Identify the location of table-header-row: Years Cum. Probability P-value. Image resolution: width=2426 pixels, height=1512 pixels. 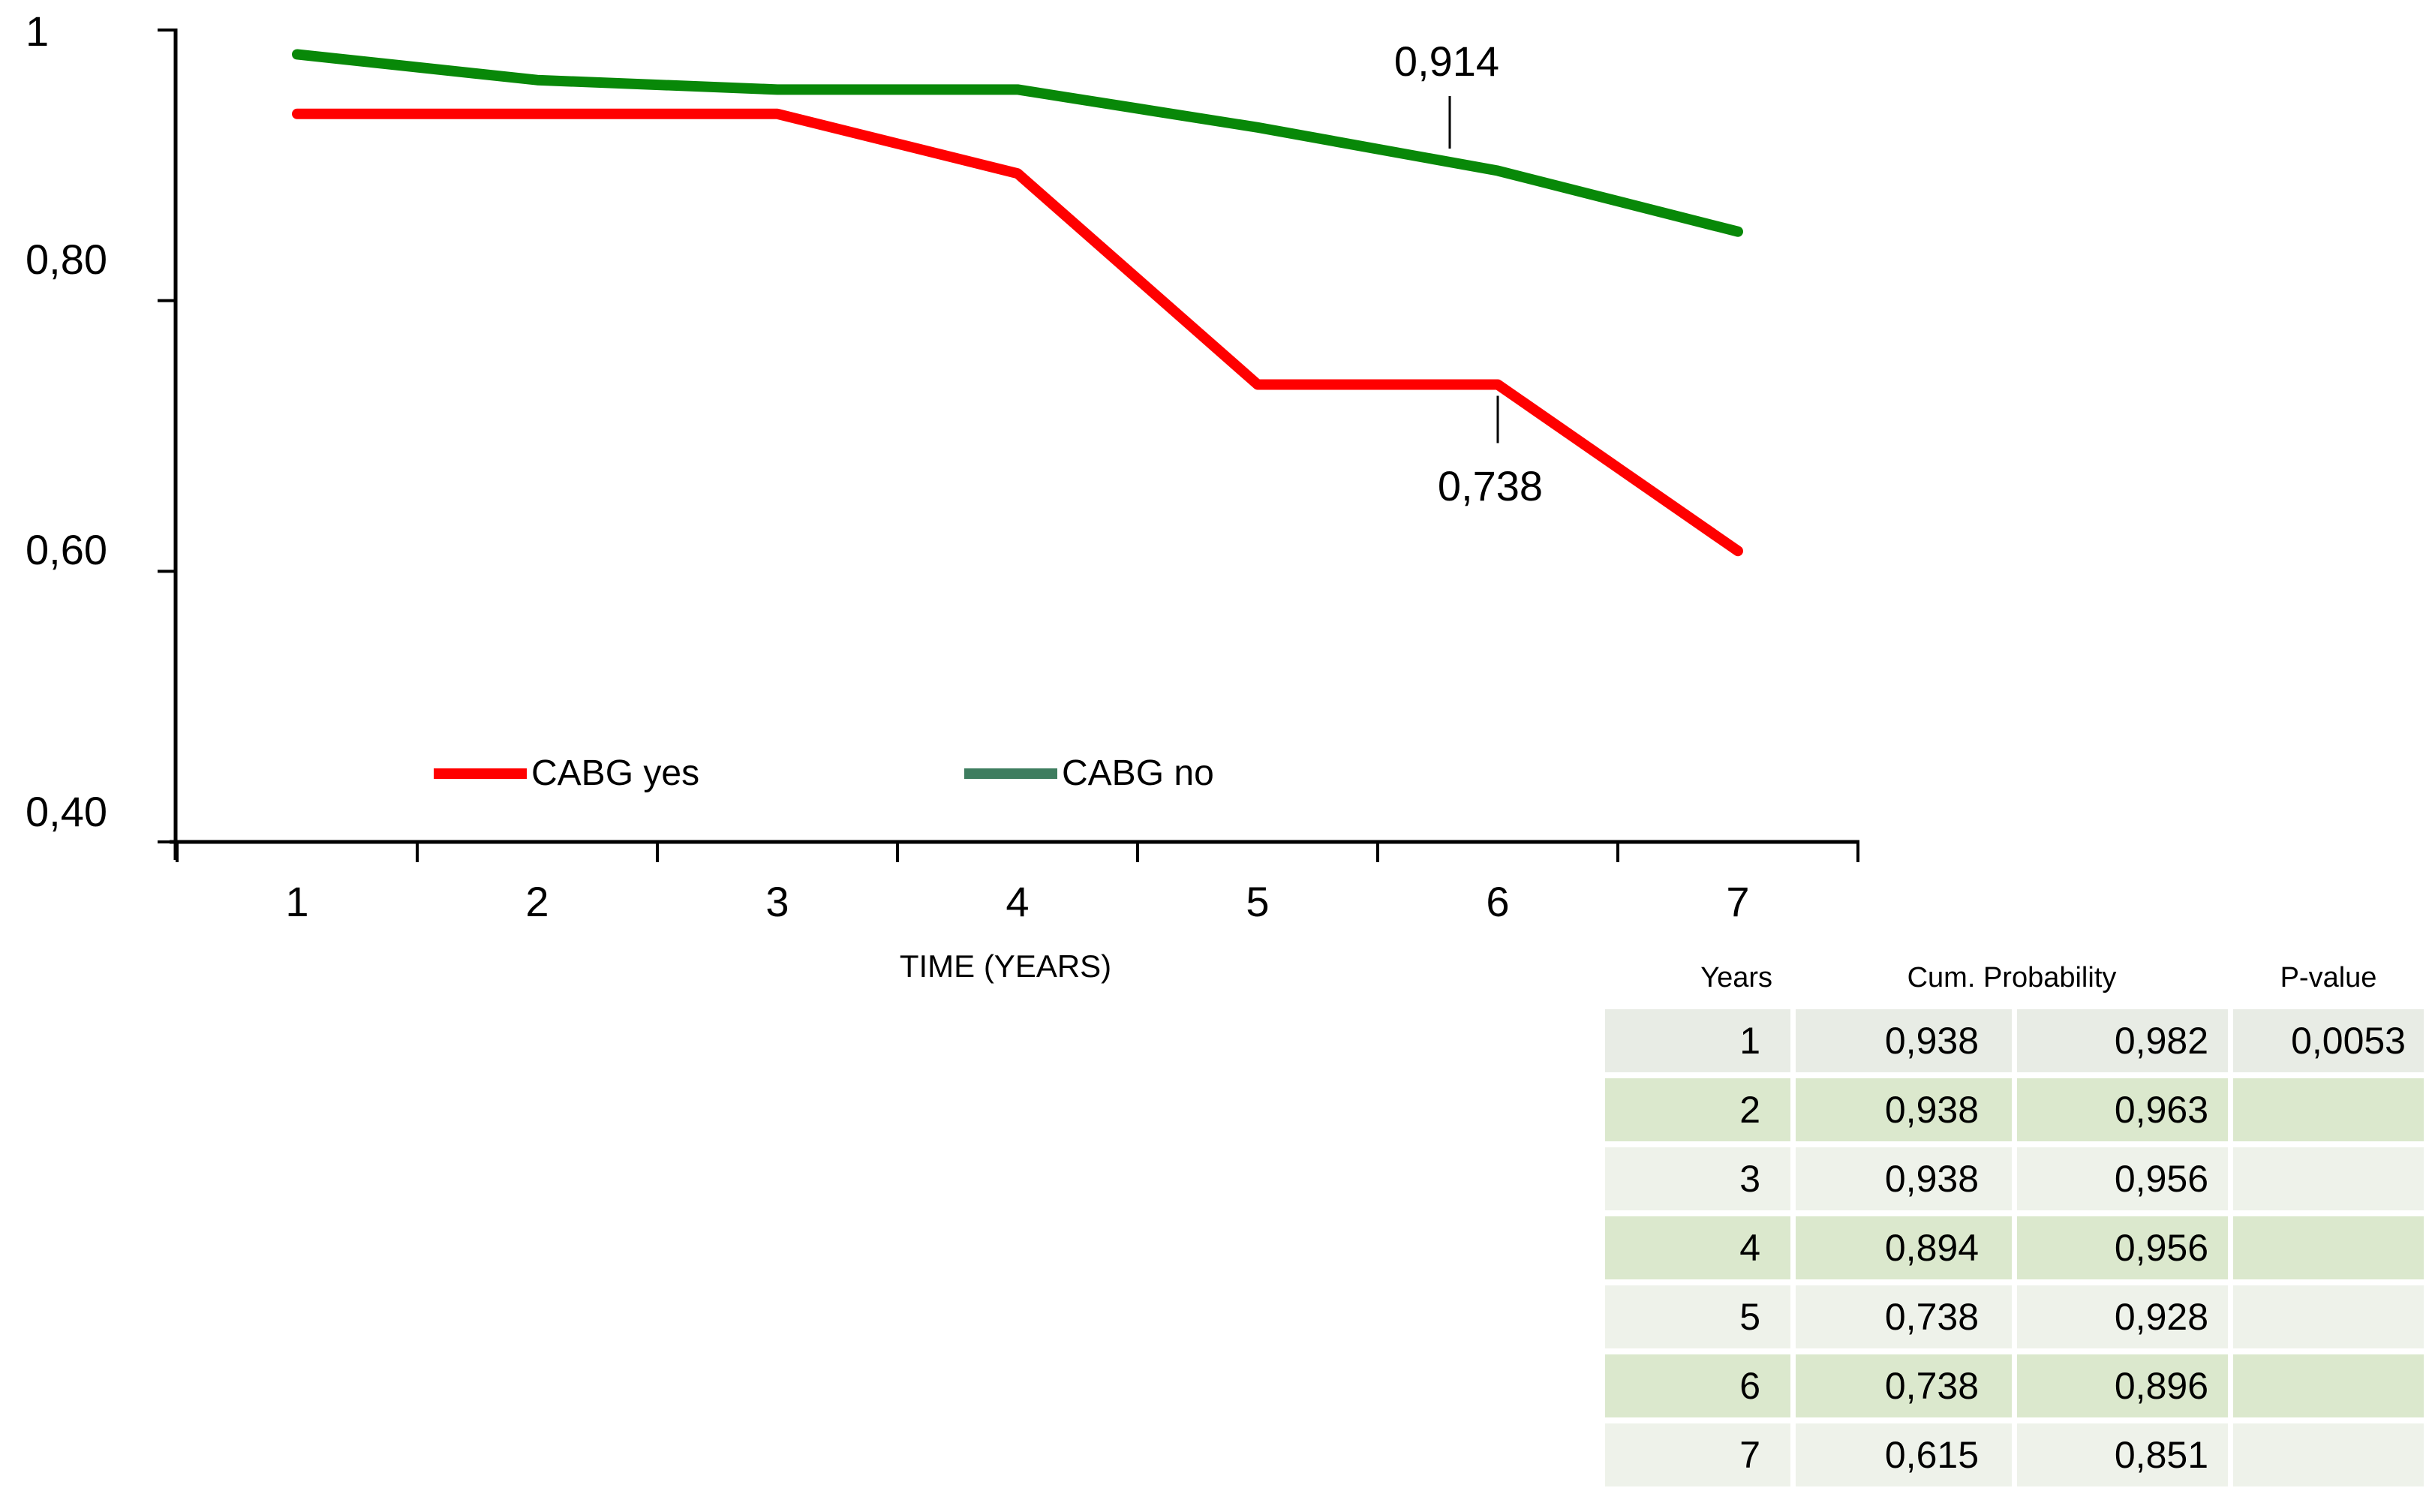
(2014, 977).